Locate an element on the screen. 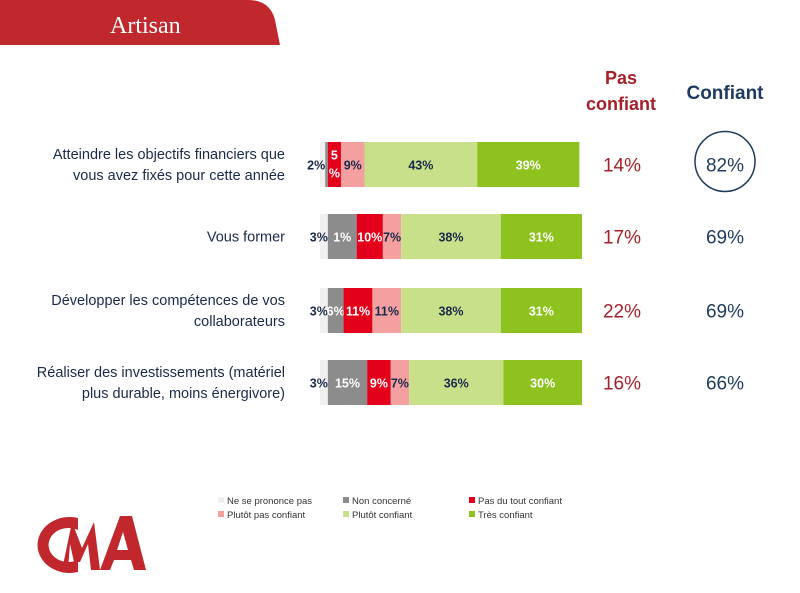 Image resolution: width=800 pixels, height=593 pixels. category-label: Développer les compétences de vos is located at coordinates (168, 301).